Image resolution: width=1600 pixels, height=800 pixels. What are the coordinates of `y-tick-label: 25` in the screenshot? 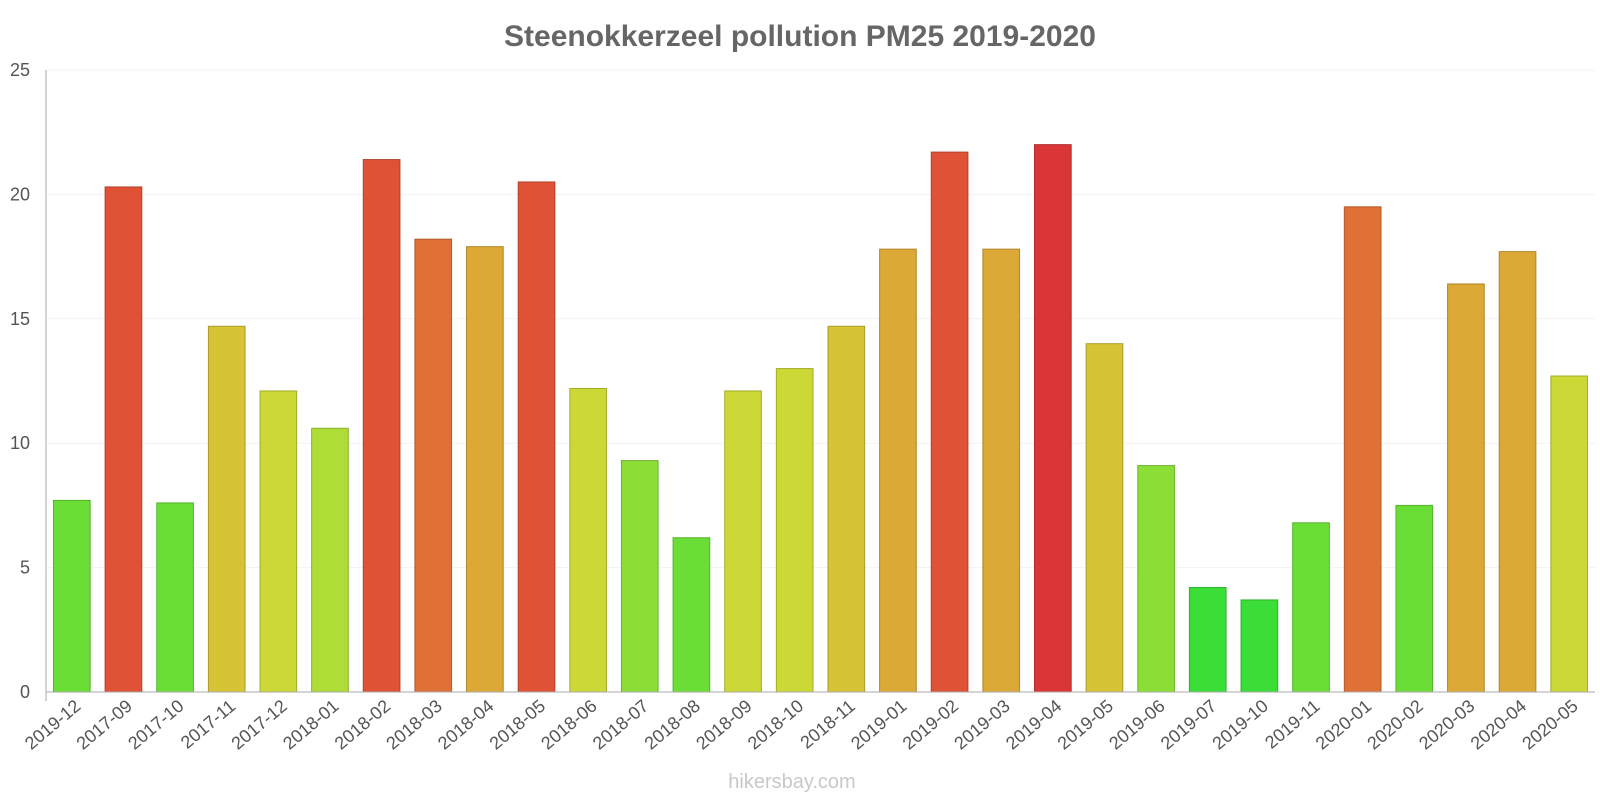 It's located at (20, 70).